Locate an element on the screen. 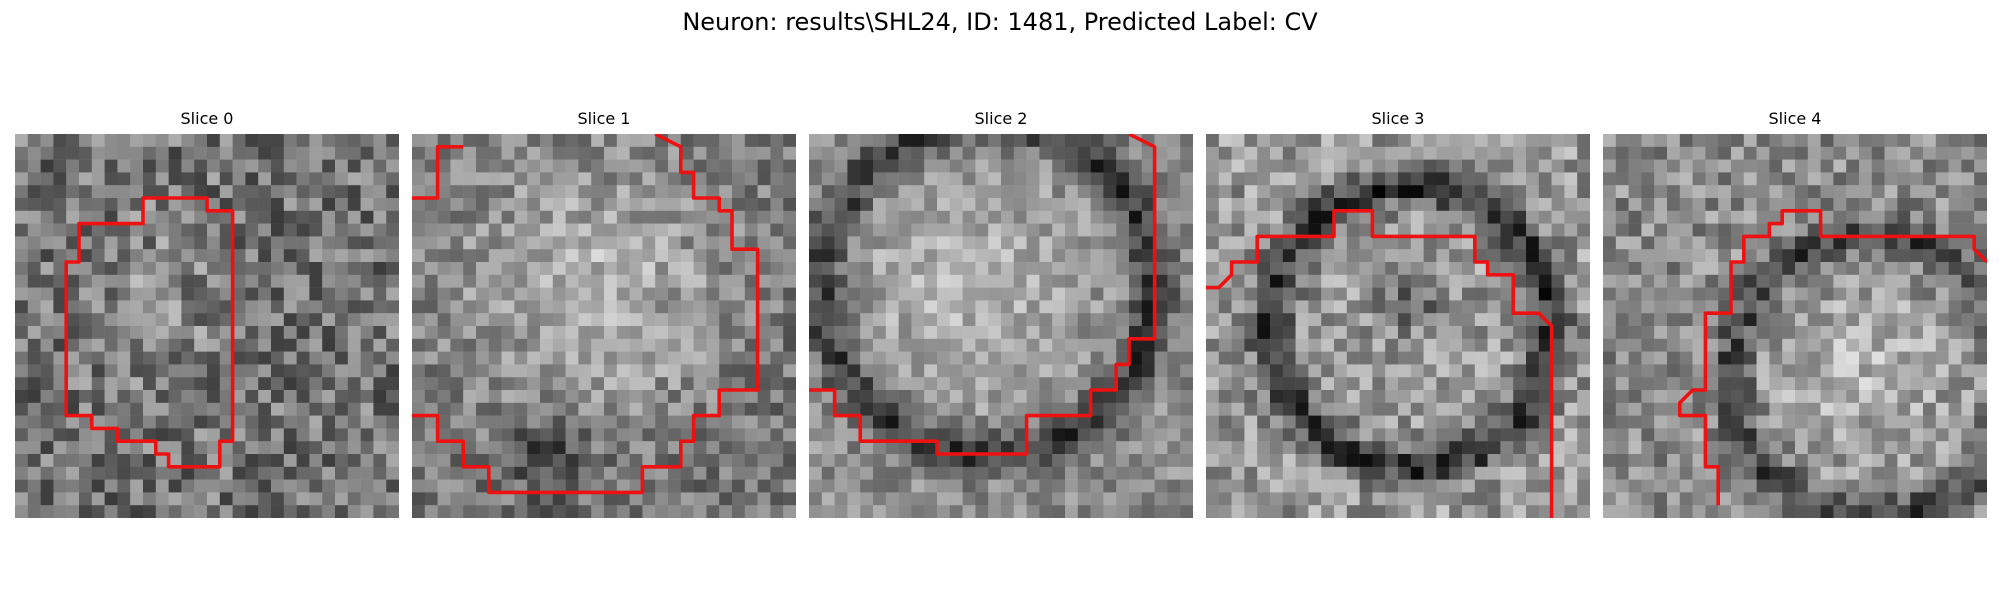 The height and width of the screenshot is (600, 2000). slice-title-3: Slice 3 is located at coordinates (1398, 118).